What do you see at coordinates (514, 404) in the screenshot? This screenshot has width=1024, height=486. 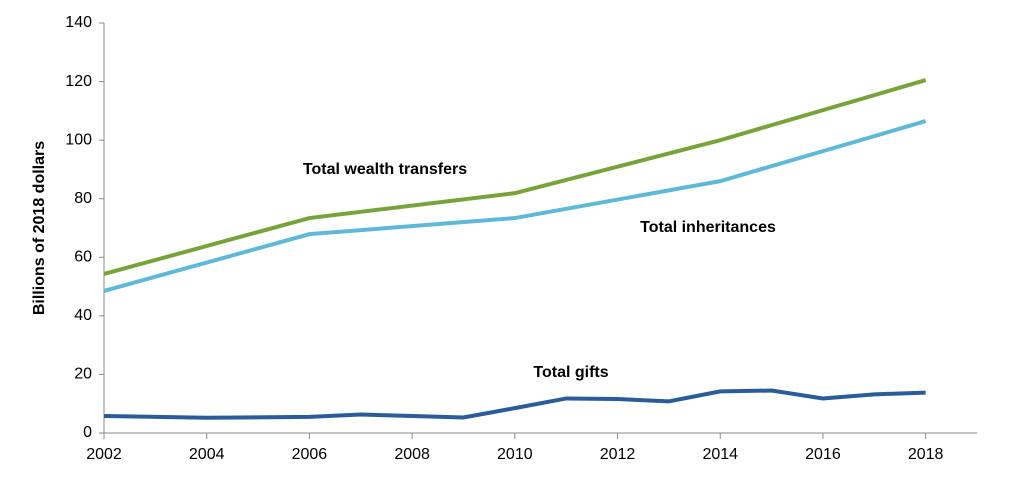 I see `series-line` at bounding box center [514, 404].